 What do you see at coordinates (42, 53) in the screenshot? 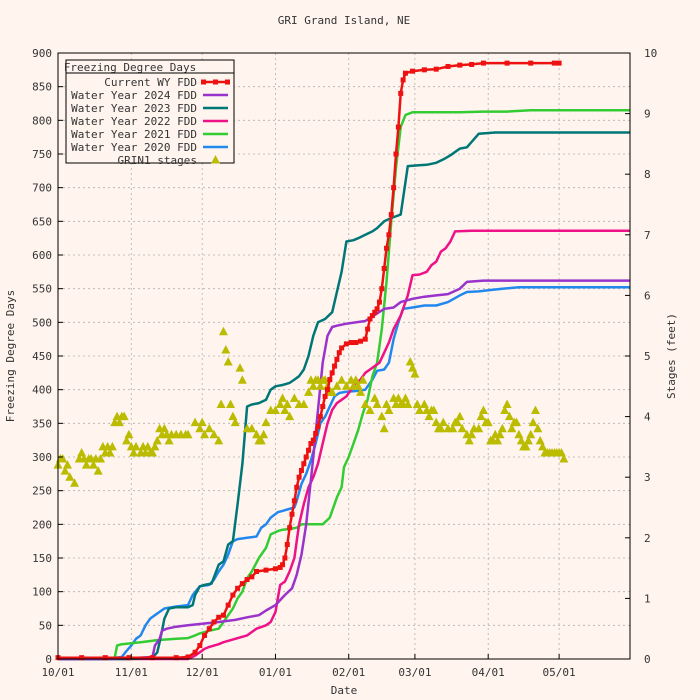
I see `y-tick-label: 900` at bounding box center [42, 53].